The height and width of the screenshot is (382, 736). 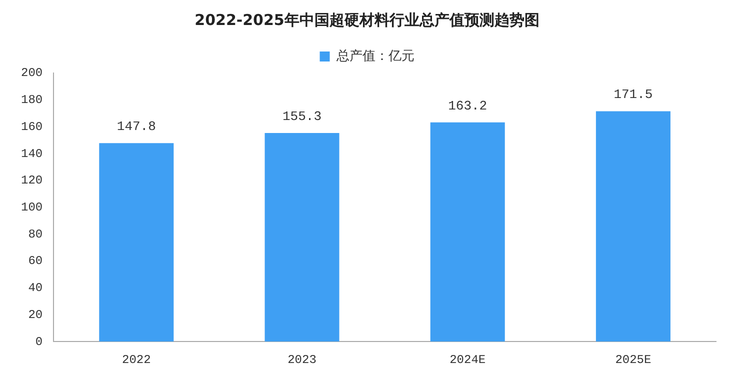 I want to click on chart-title: 2022-2025年中国超硬材料行业总产值预测趋势图, so click(x=367, y=19).